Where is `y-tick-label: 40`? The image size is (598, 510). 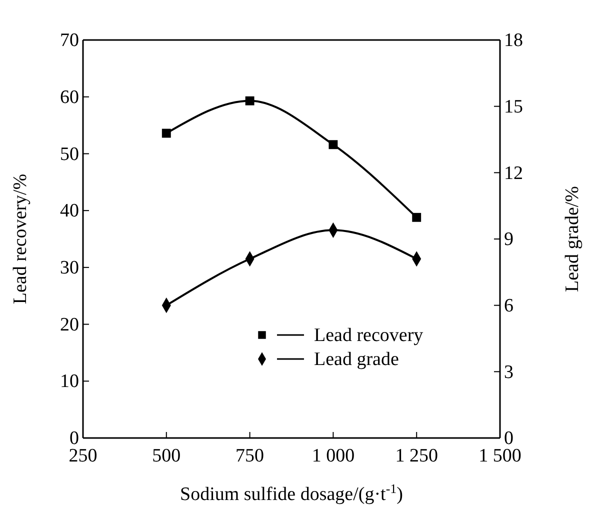
y-tick-label: 40 is located at coordinates (69, 211).